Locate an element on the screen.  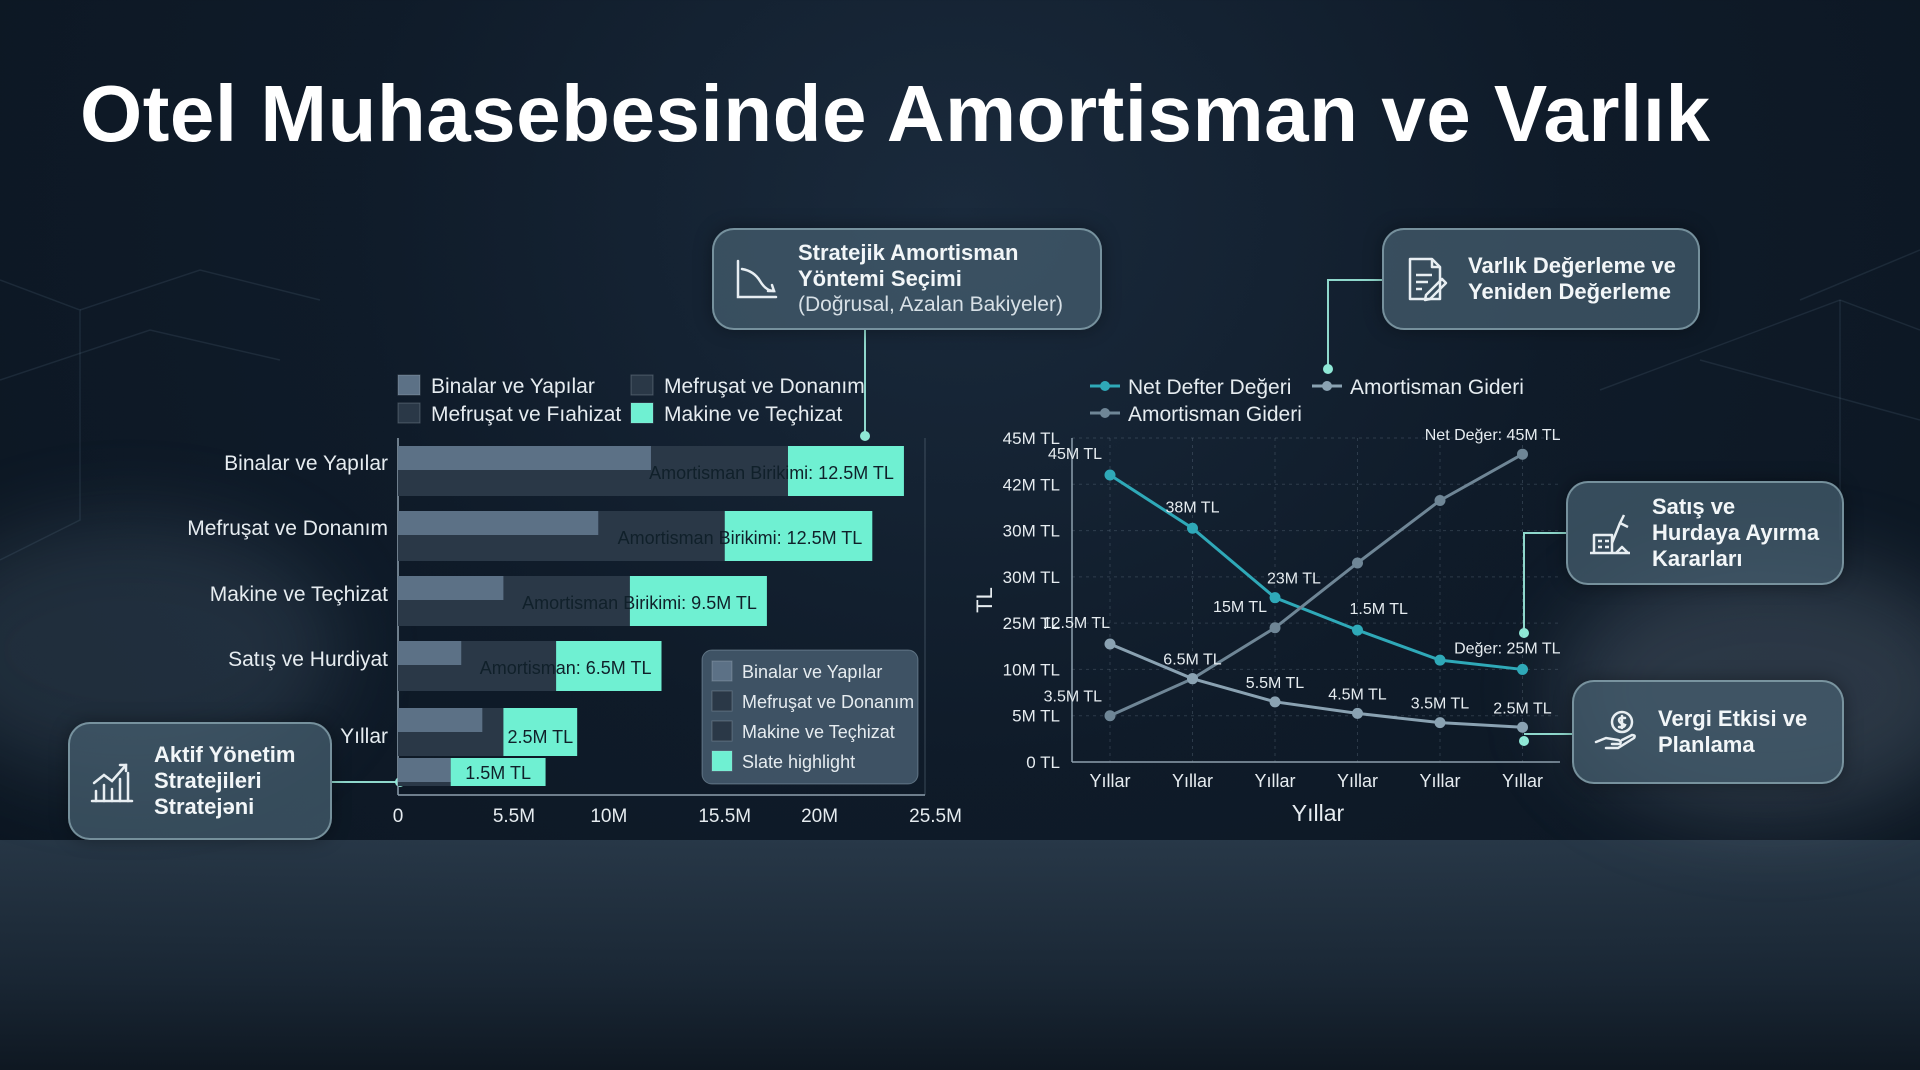
category-label: Mefruşat ve Donanım is located at coordinates (287, 528).